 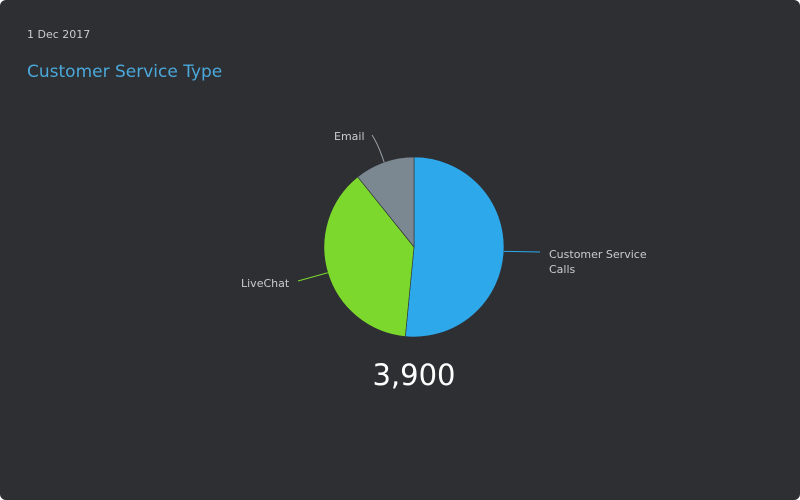 What do you see at coordinates (369, 256) in the screenshot?
I see `pie-slice-livechat` at bounding box center [369, 256].